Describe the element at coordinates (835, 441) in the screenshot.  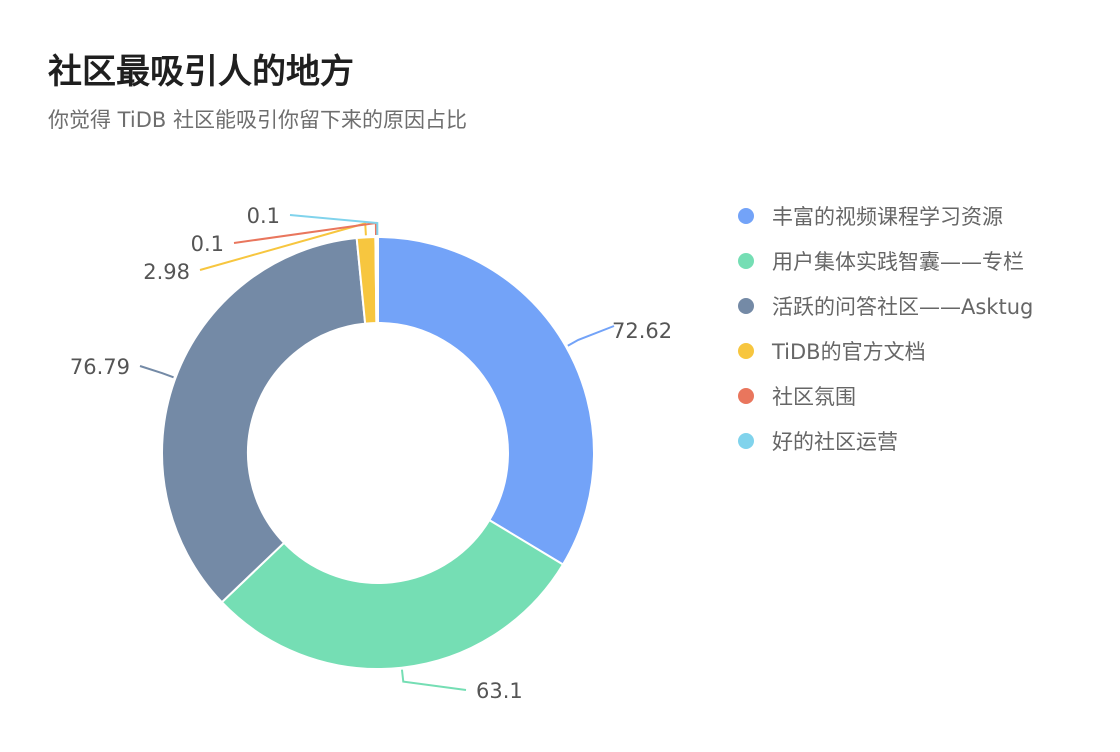
I see `legend-label: 好的社区运营` at that location.